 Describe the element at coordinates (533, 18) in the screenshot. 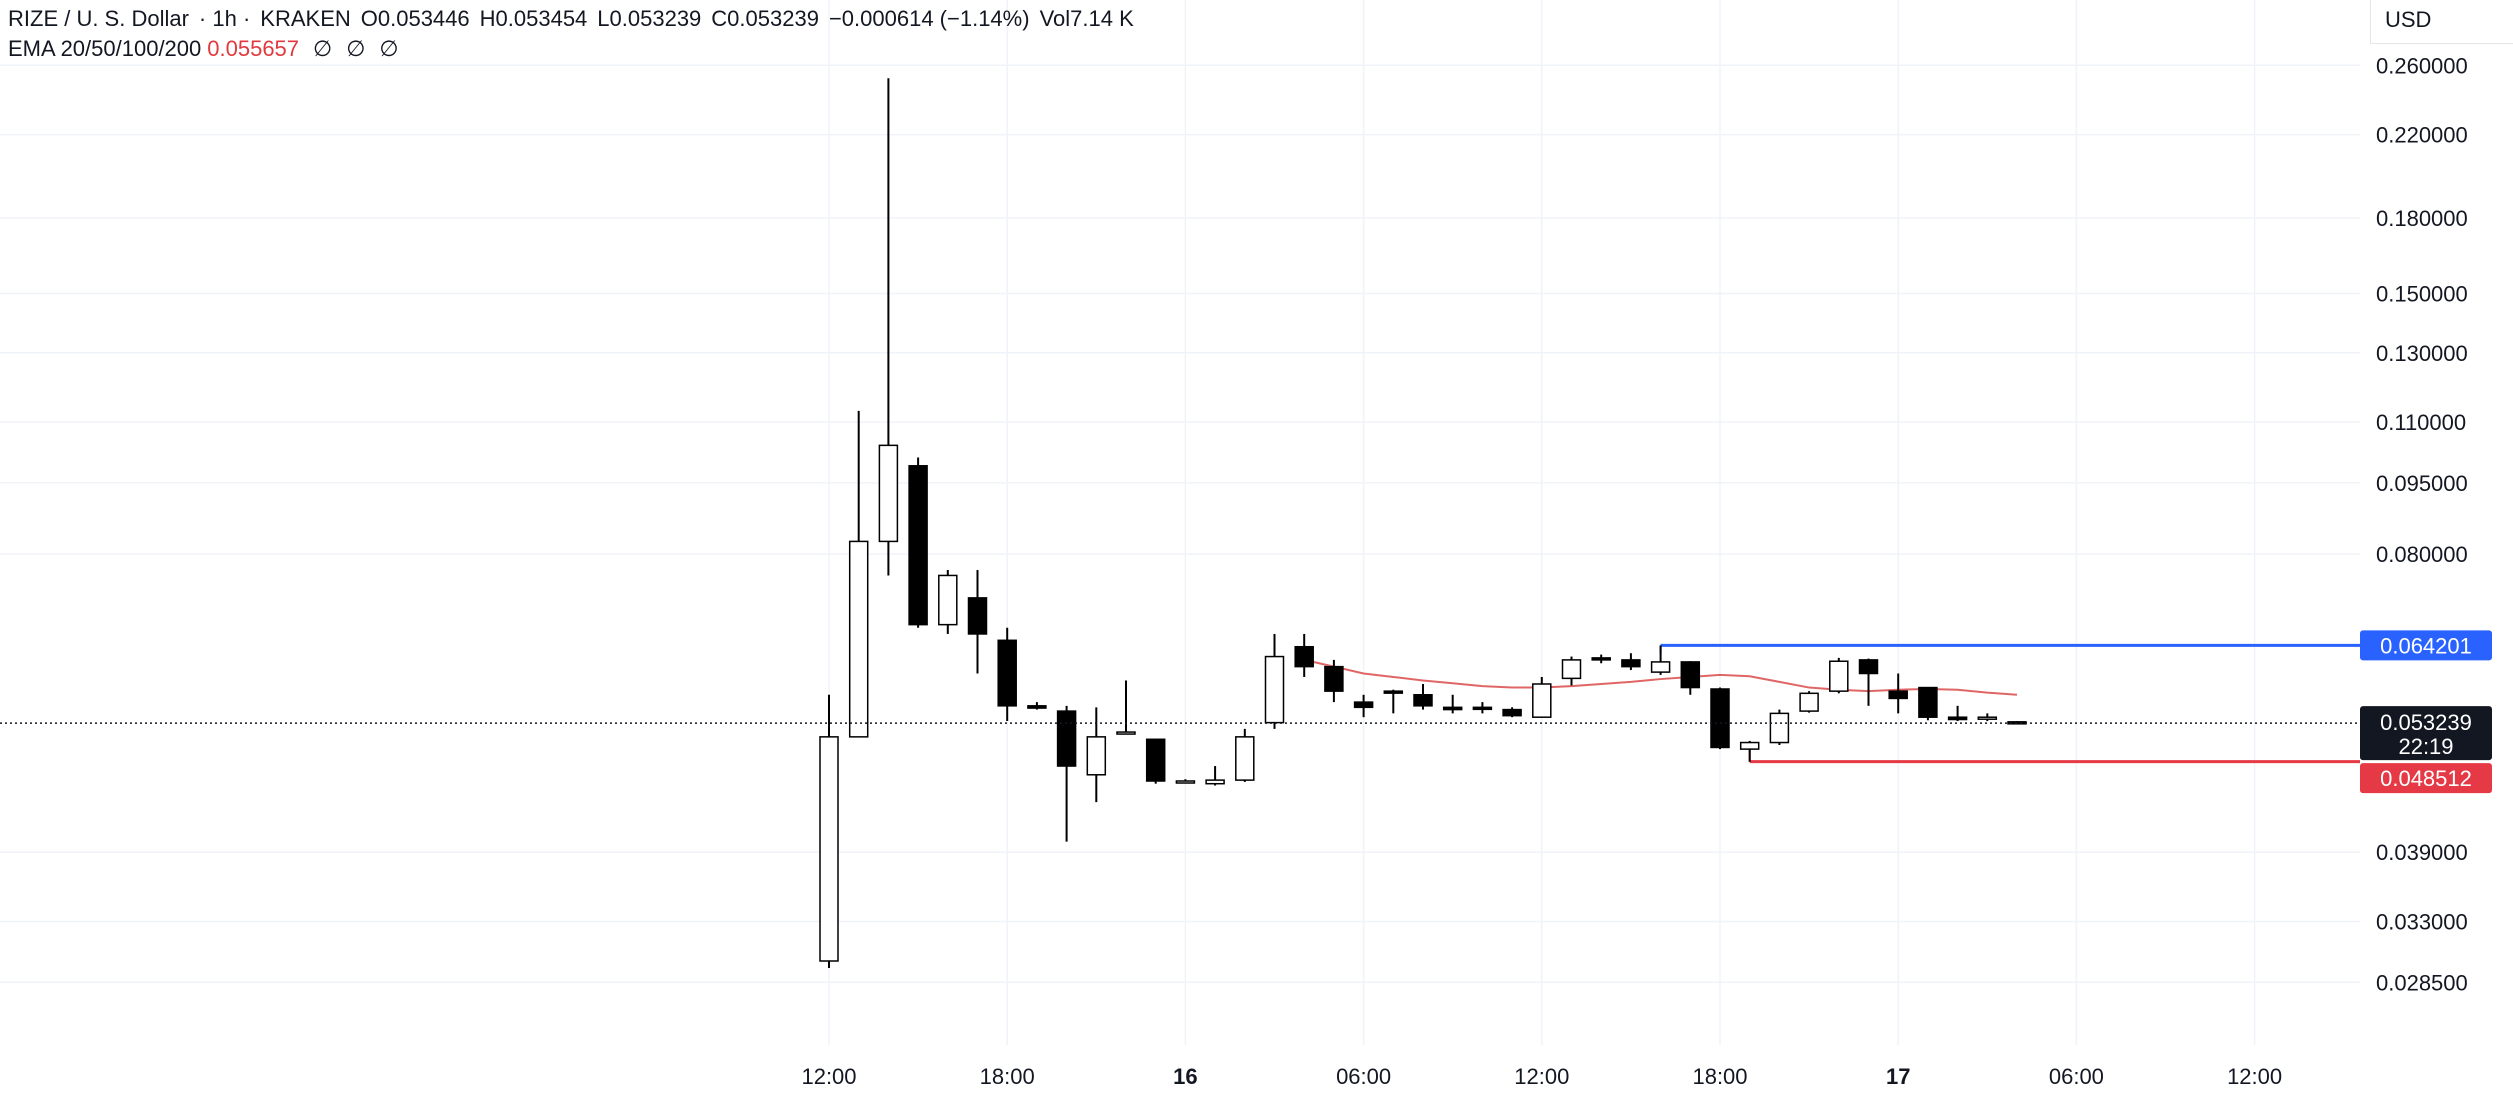

I see `high-value: H0.053454` at that location.